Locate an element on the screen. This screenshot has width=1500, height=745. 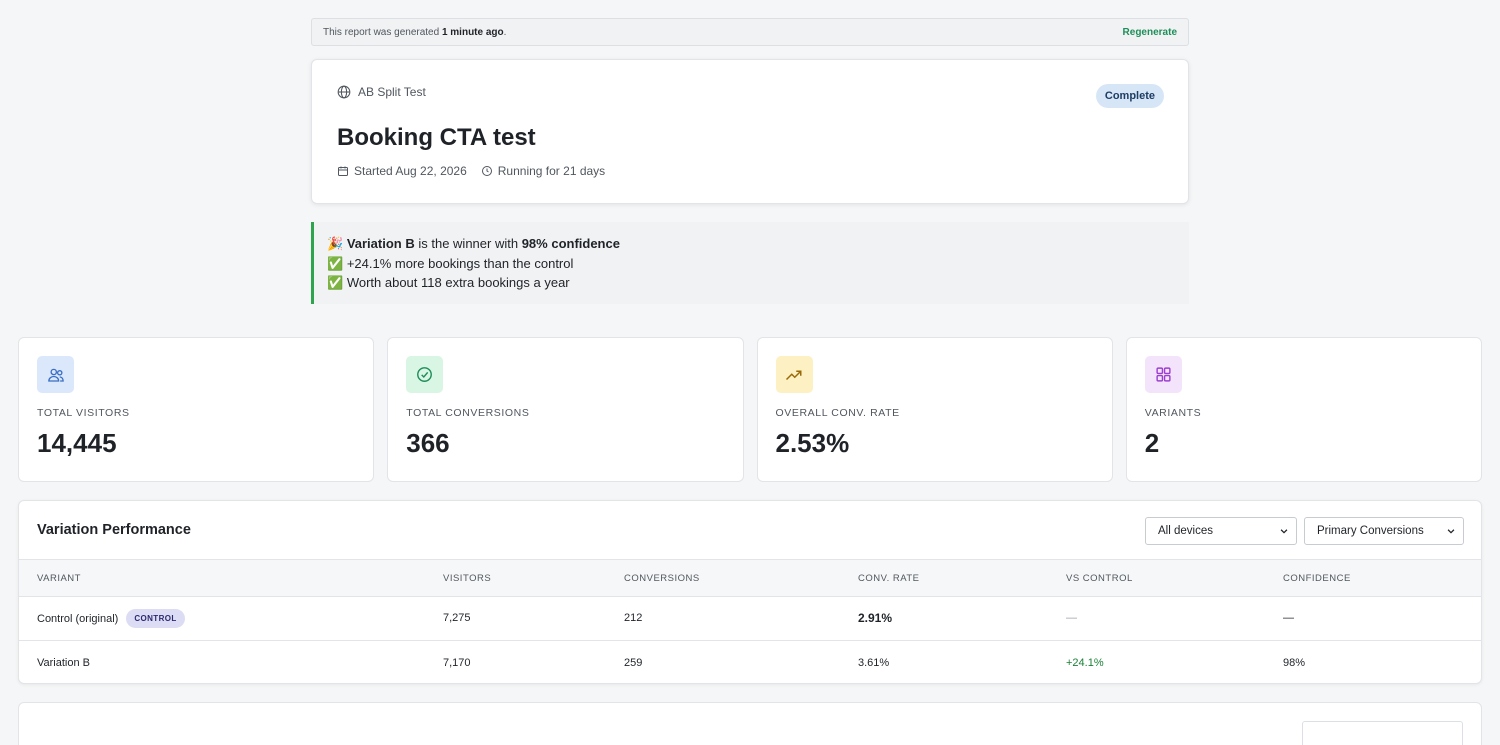
metric-filter-select: Primary Conversions is located at coordinates (1384, 531).